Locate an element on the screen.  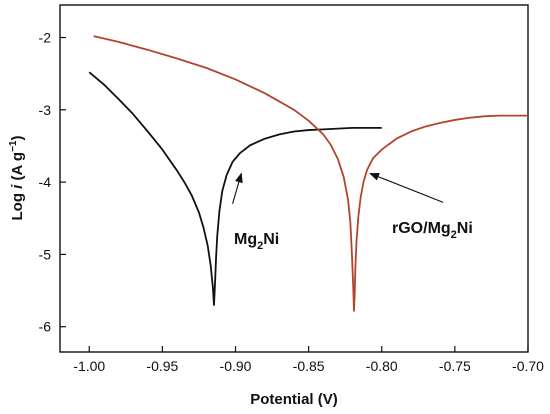
x-tick-label: -1.00 is located at coordinates (89, 366).